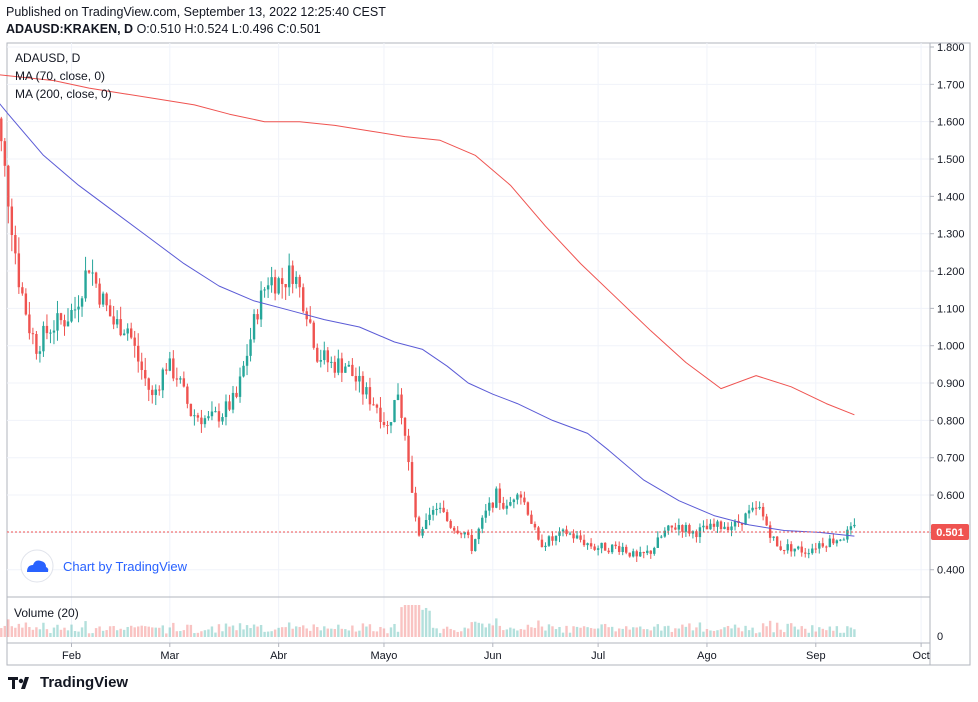 The image size is (978, 702). What do you see at coordinates (951, 421) in the screenshot?
I see `price-tick-label: 0.800` at bounding box center [951, 421].